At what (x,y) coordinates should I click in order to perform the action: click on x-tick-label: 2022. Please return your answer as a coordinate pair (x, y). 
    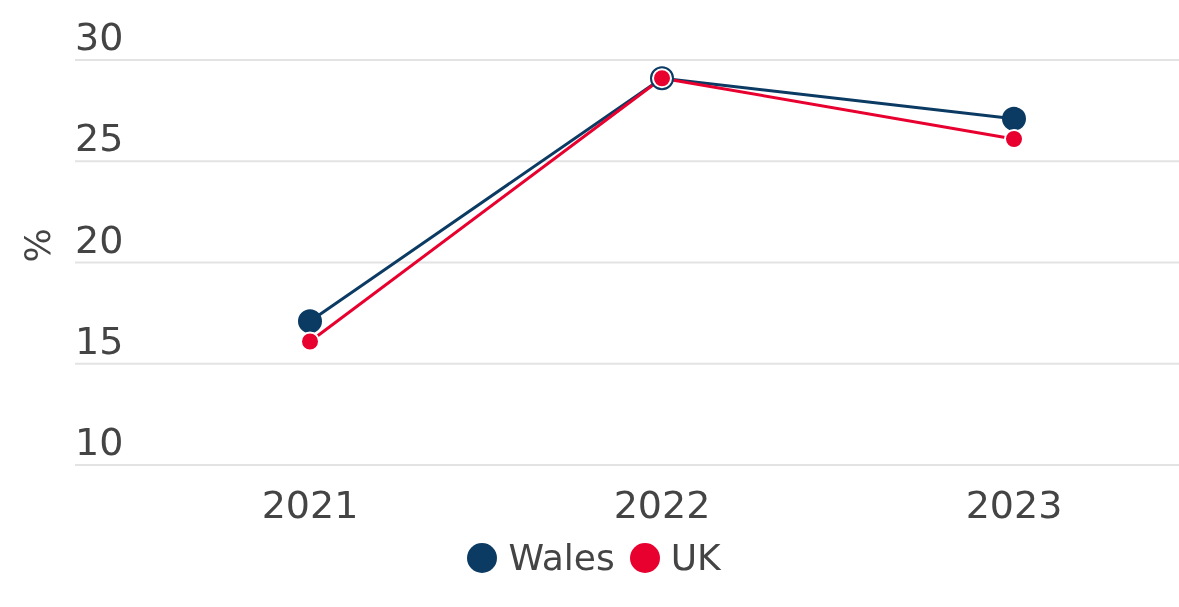
    Looking at the image, I should click on (662, 504).